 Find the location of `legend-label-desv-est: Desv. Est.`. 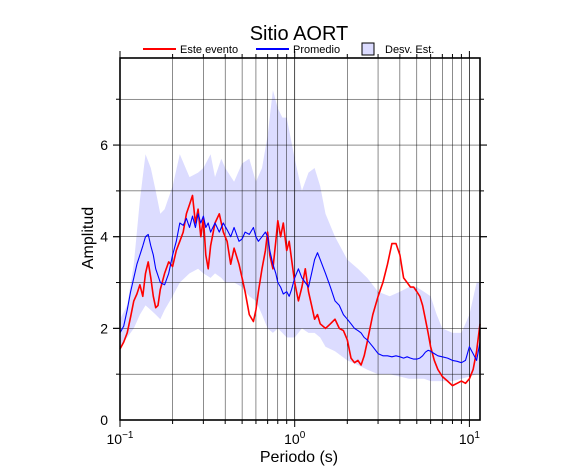

legend-label-desv-est: Desv. Est. is located at coordinates (409, 50).